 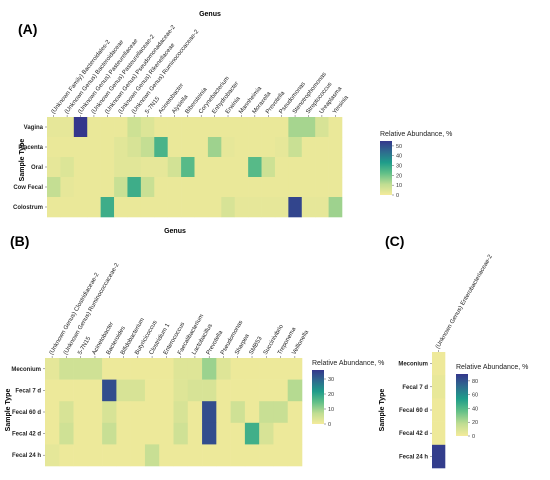 What do you see at coordinates (27, 29) in the screenshot?
I see `panel-a-letter: (A)` at bounding box center [27, 29].